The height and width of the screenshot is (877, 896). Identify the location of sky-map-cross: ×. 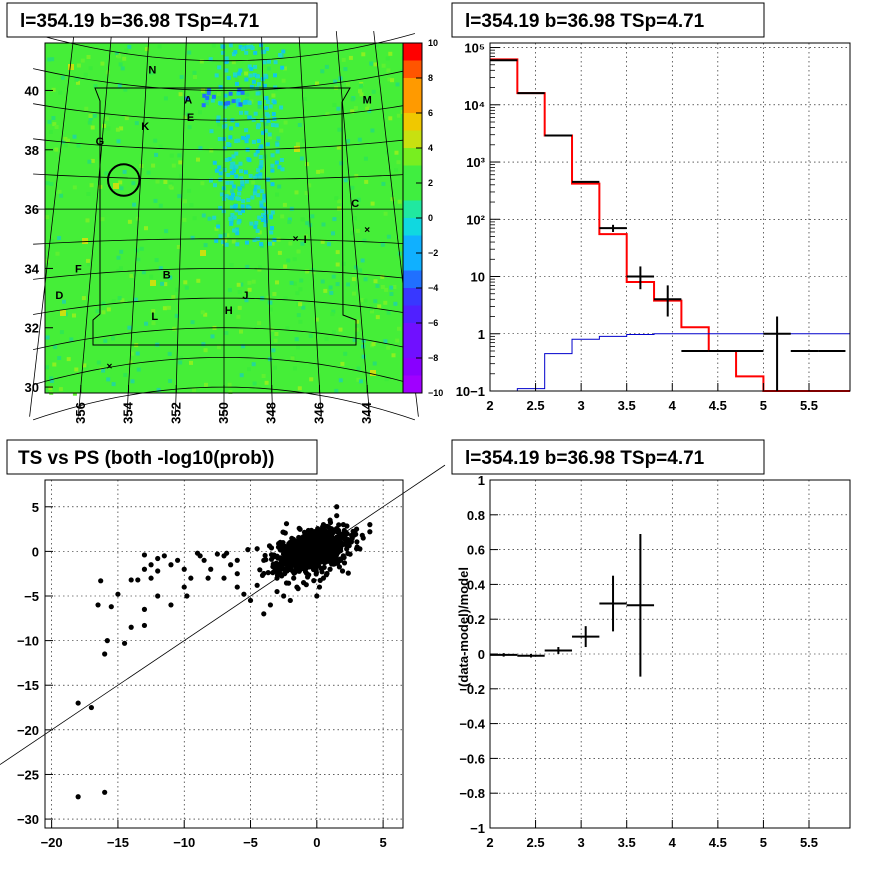
(367, 230).